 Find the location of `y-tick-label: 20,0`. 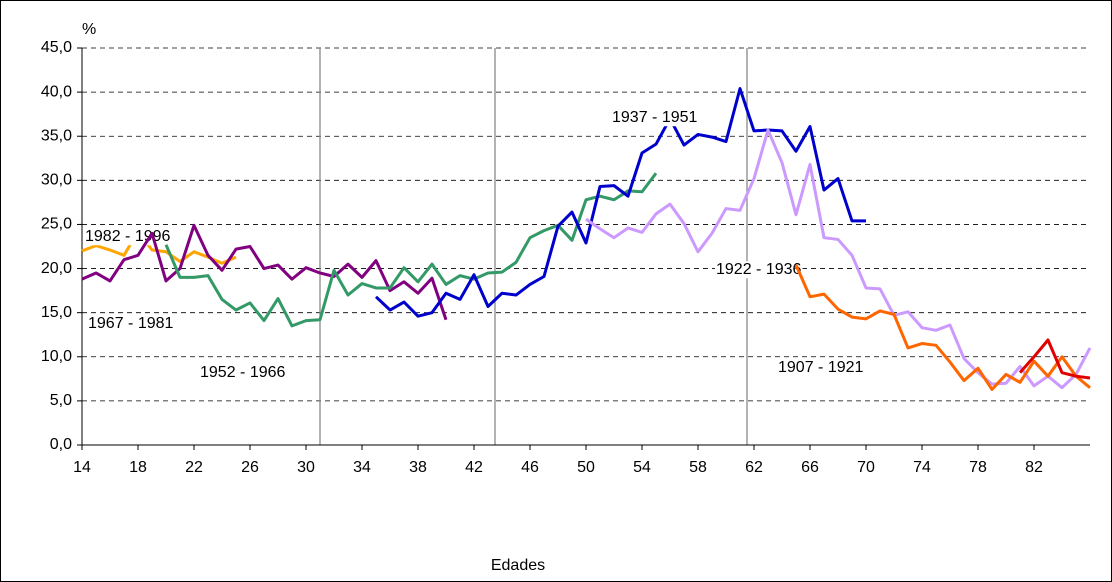

y-tick-label: 20,0 is located at coordinates (56, 268).